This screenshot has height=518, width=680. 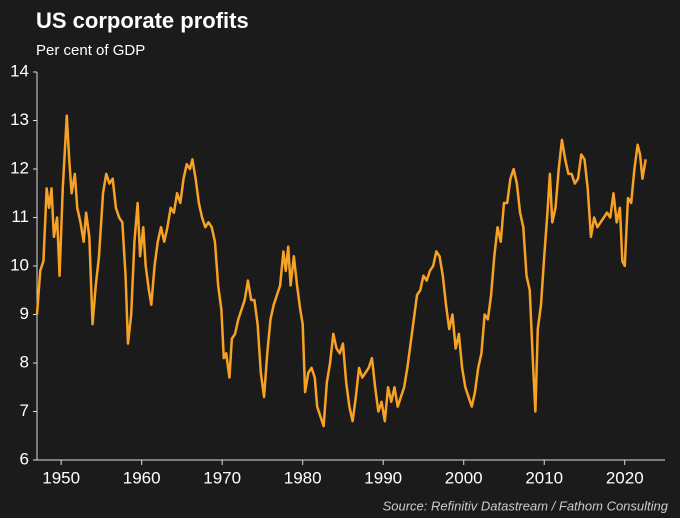 What do you see at coordinates (24, 458) in the screenshot?
I see `y-tick-label: 6` at bounding box center [24, 458].